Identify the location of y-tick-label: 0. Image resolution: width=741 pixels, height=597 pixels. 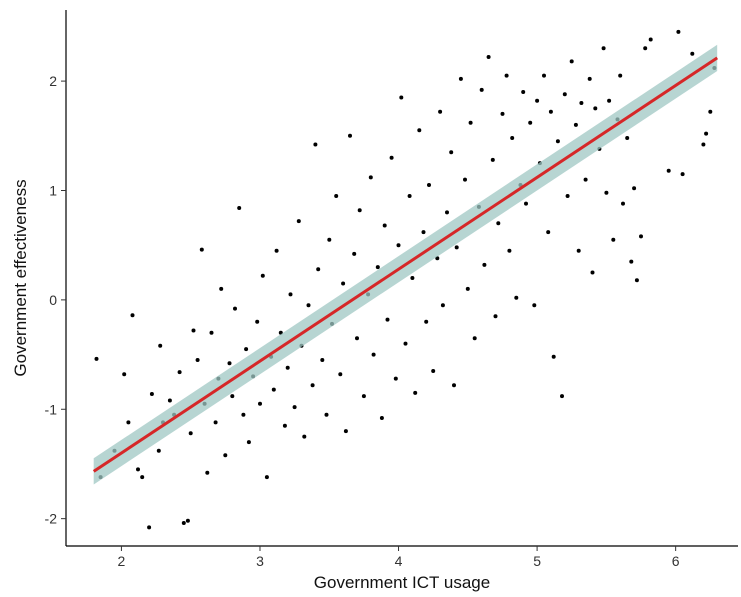
(53, 300).